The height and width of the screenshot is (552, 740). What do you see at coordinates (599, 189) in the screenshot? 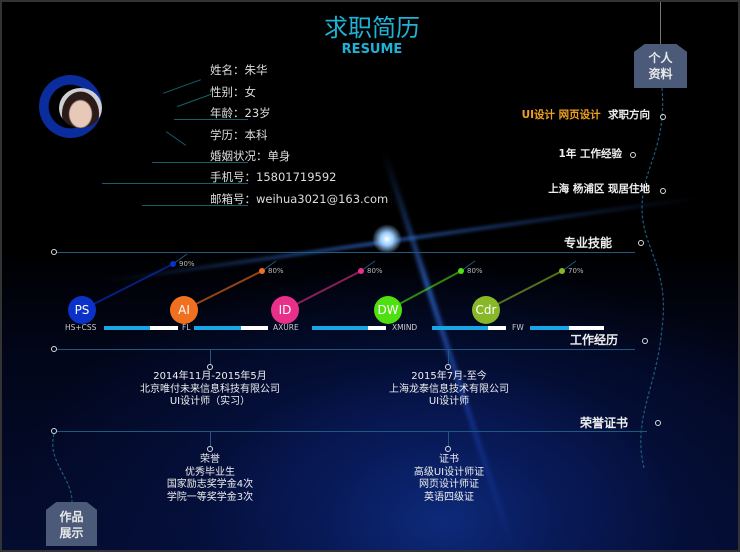
I see `summary-location: 上海 杨浦区 现居住地` at bounding box center [599, 189].